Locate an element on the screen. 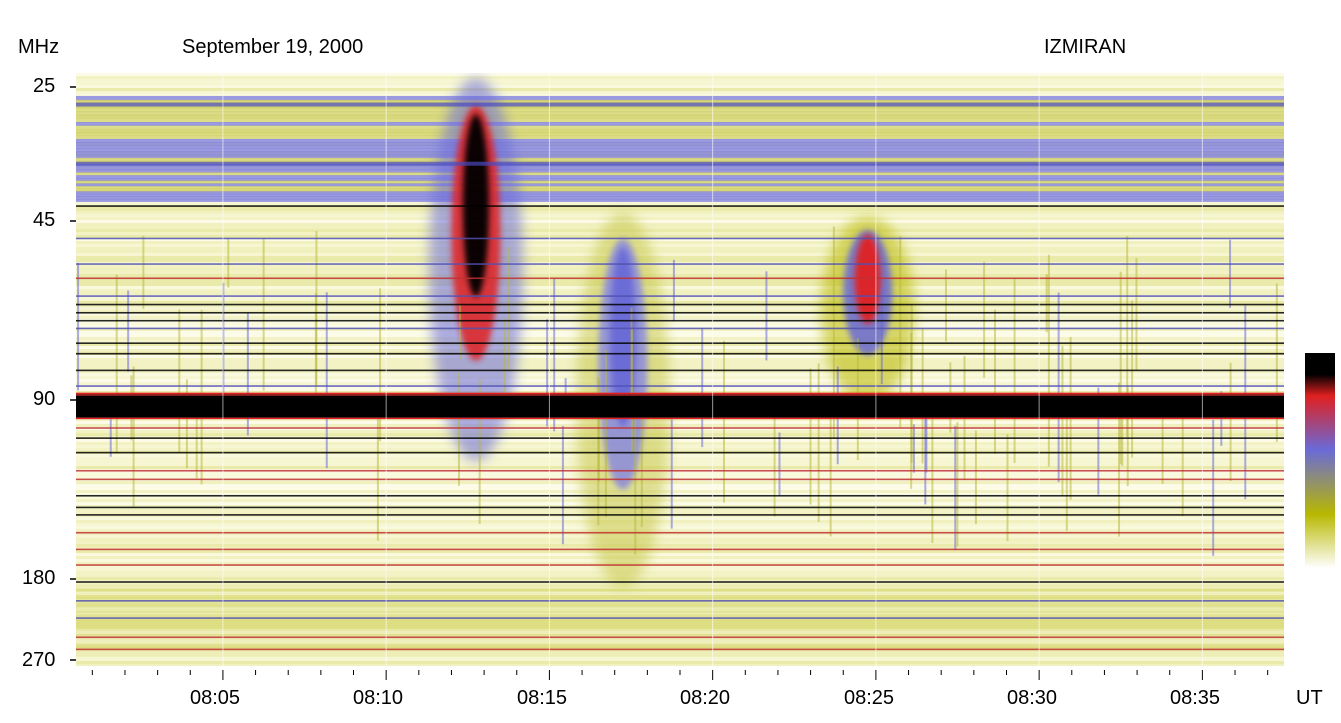  interference-band-edge is located at coordinates (680, 393).